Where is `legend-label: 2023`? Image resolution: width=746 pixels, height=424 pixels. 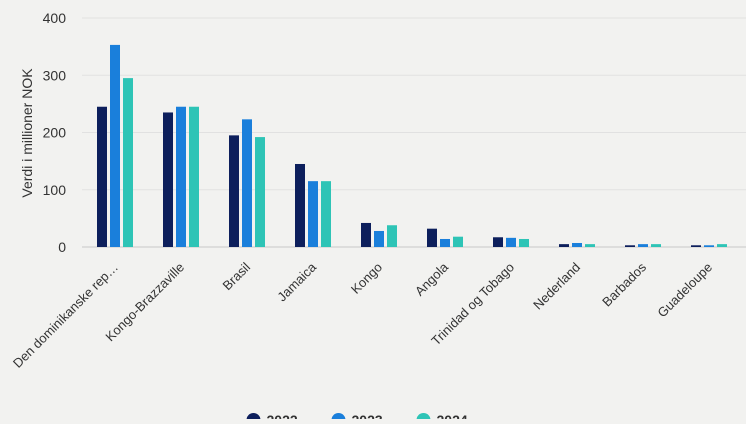
legend-label: 2023 is located at coordinates (367, 415).